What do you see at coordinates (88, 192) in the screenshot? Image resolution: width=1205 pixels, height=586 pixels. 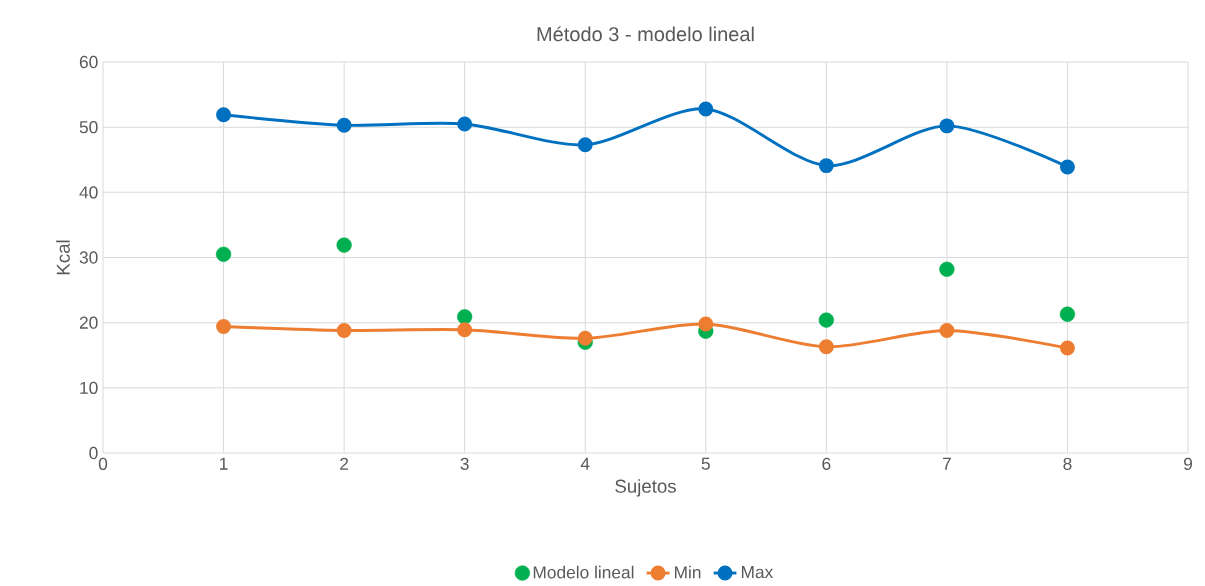 I see `y-tick-label: 40` at bounding box center [88, 192].